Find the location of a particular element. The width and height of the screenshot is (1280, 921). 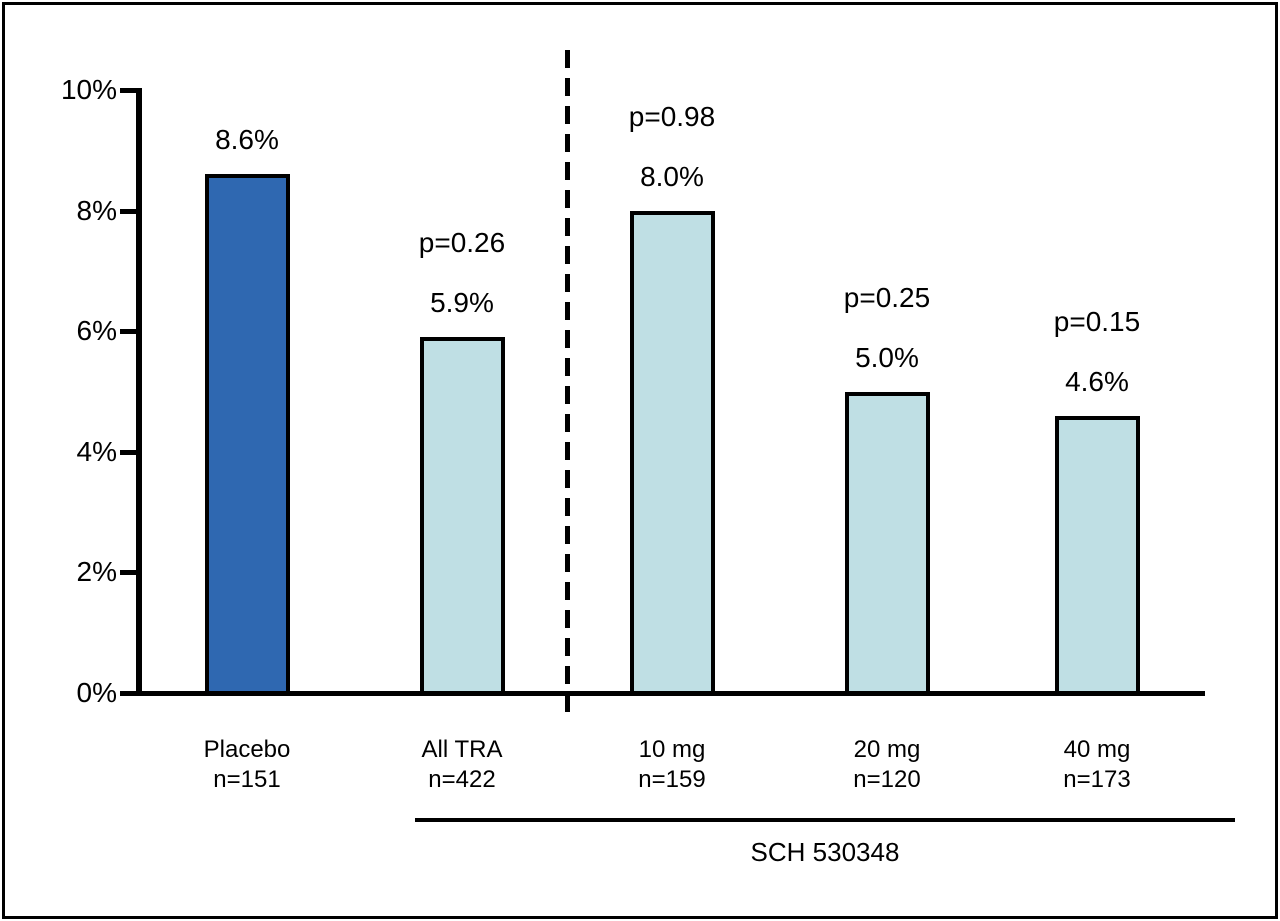

bar-value-label: 8.6% is located at coordinates (247, 140).